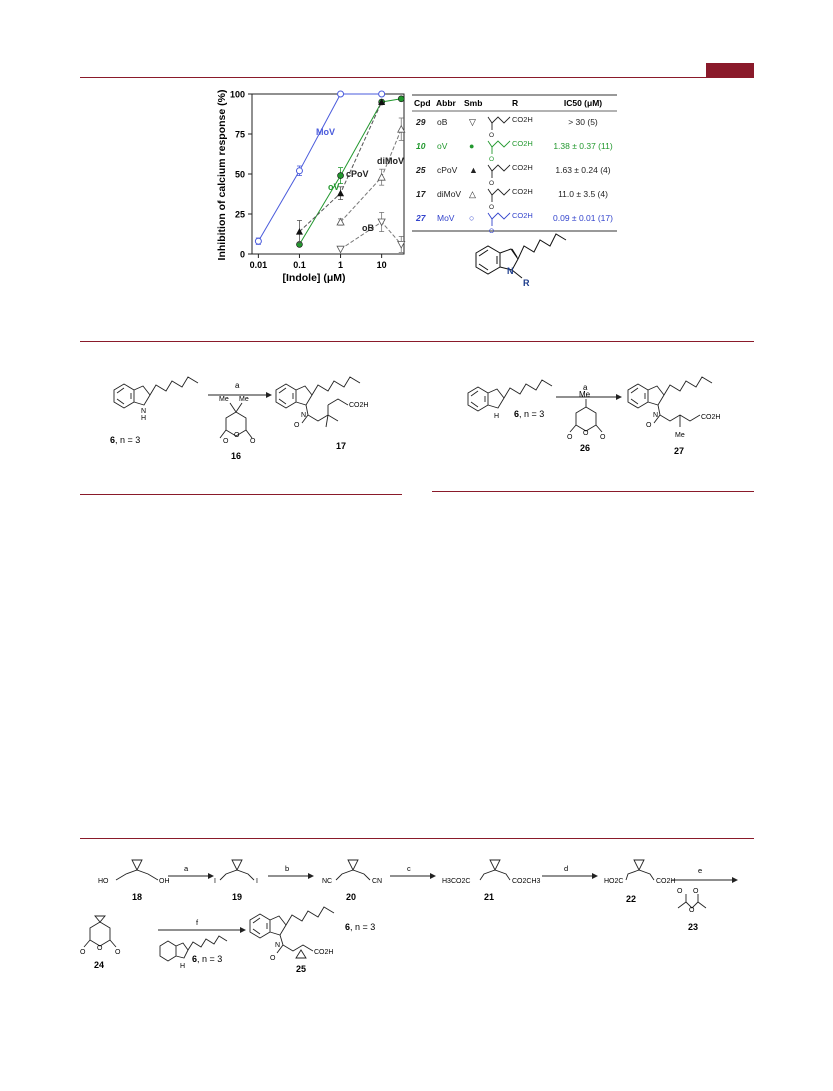 Image resolution: width=833 pixels, height=1091 pixels. What do you see at coordinates (585, 448) in the screenshot?
I see `scheme2-reagent-label: 26` at bounding box center [585, 448].